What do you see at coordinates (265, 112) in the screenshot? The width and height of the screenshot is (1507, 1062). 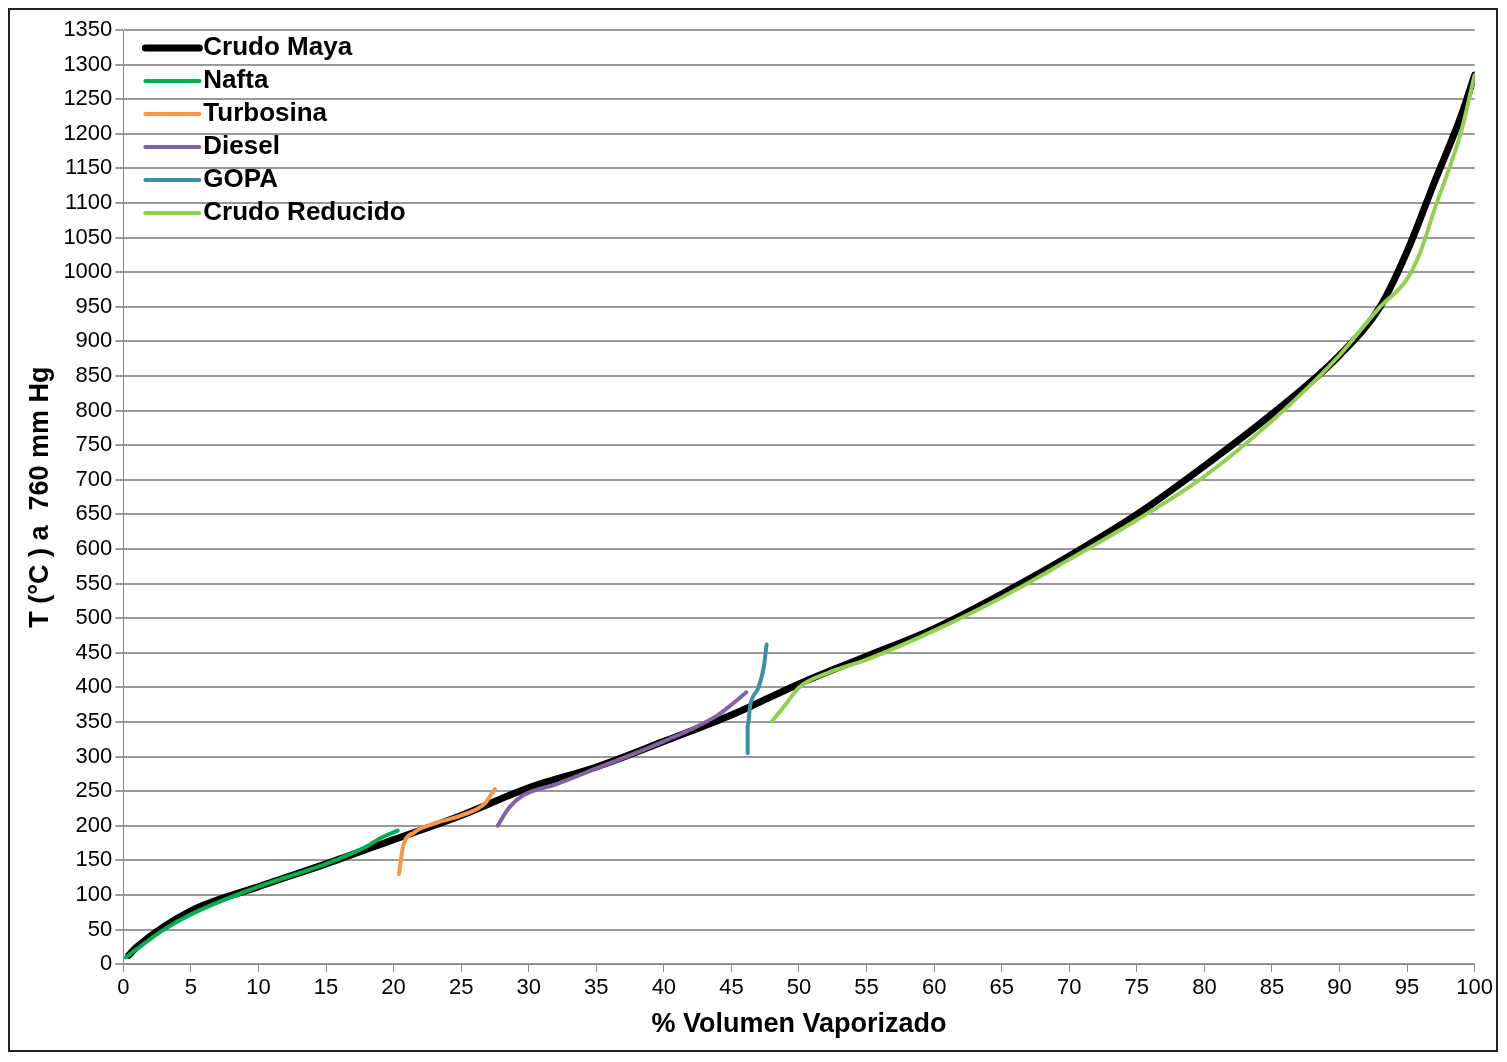 I see `legend-label: Turbosina` at bounding box center [265, 112].